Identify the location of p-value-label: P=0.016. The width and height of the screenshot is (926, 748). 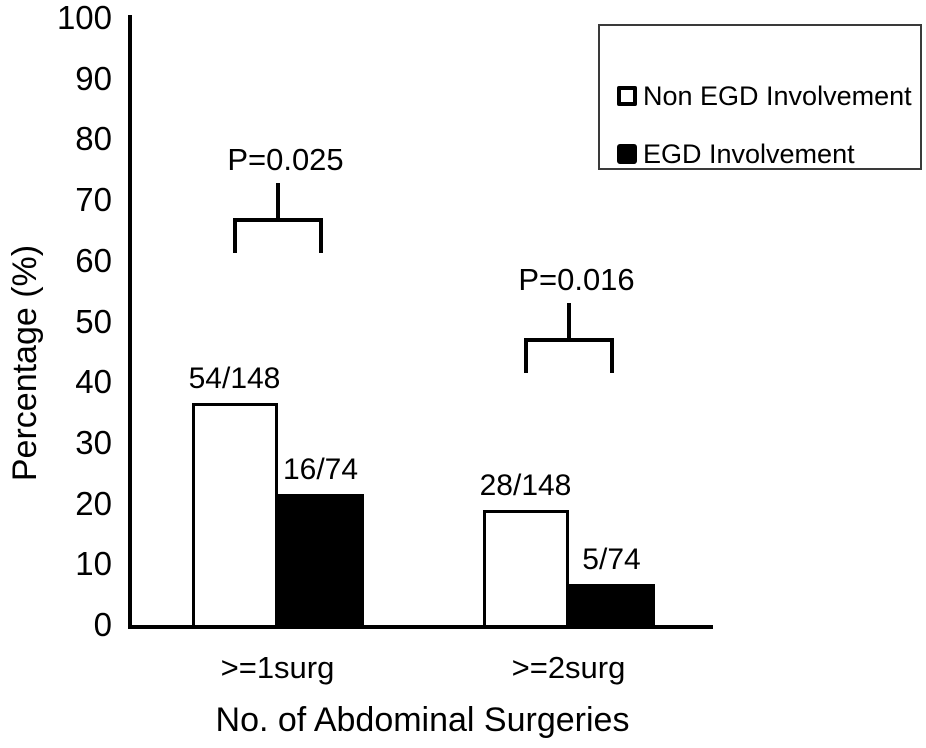
(576, 279).